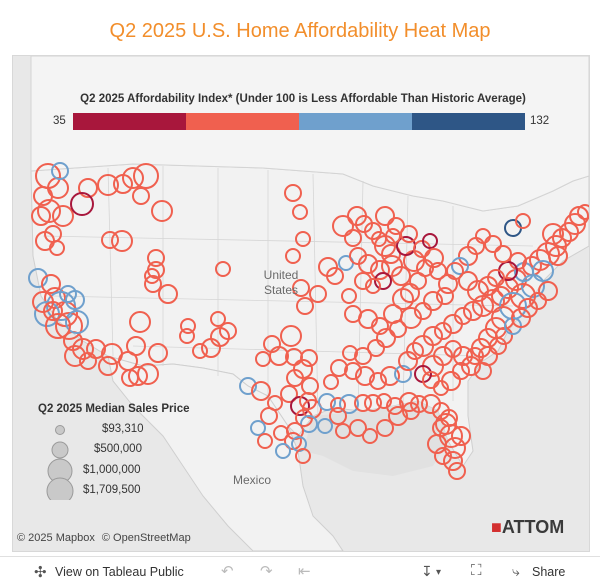  Describe the element at coordinates (40, 572) in the screenshot. I see `tableau-logo-icon: ✣` at that location.